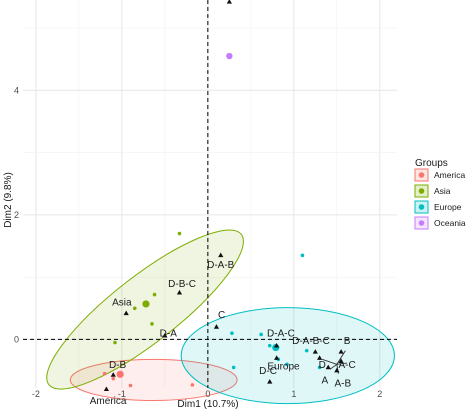 This screenshot has width=474, height=413. Describe the element at coordinates (122, 394) in the screenshot. I see `x-tick-label: -1` at that location.